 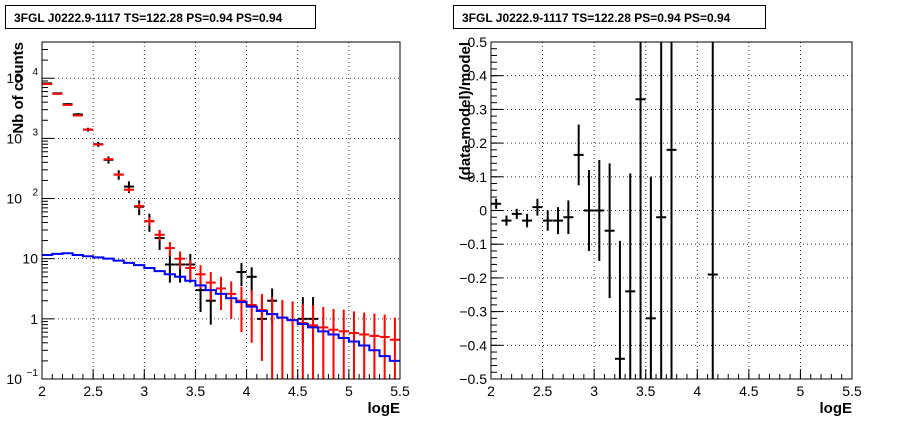 What do you see at coordinates (478, 177) in the screenshot?
I see `residuals-y-tick-label: 0.1` at bounding box center [478, 177].